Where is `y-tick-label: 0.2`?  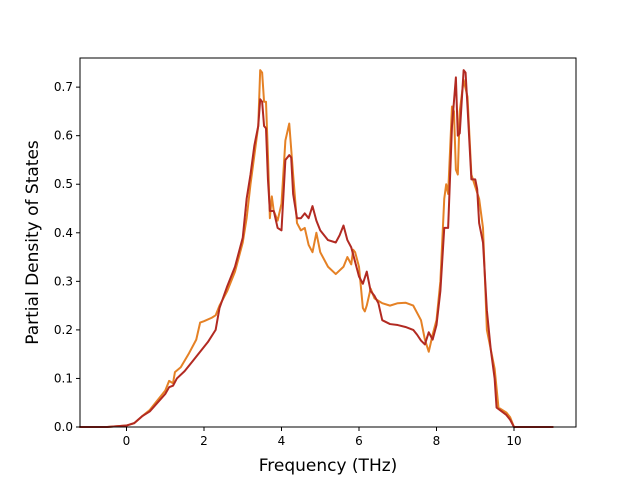 y-tick-label: 0.2 is located at coordinates (63, 330).